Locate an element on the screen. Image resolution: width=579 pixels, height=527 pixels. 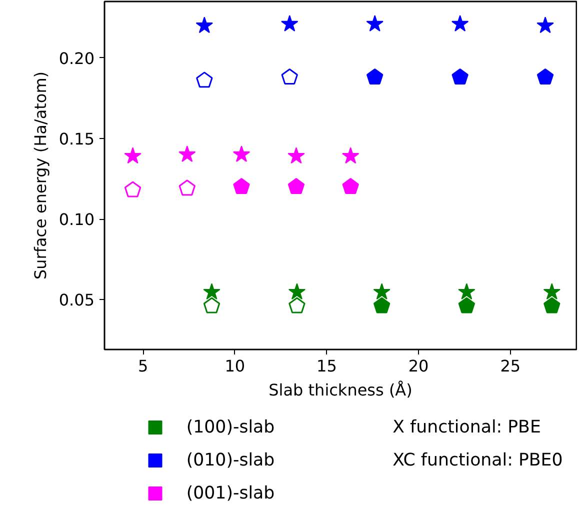
text: X functional: PBE is located at coordinates (466, 428).